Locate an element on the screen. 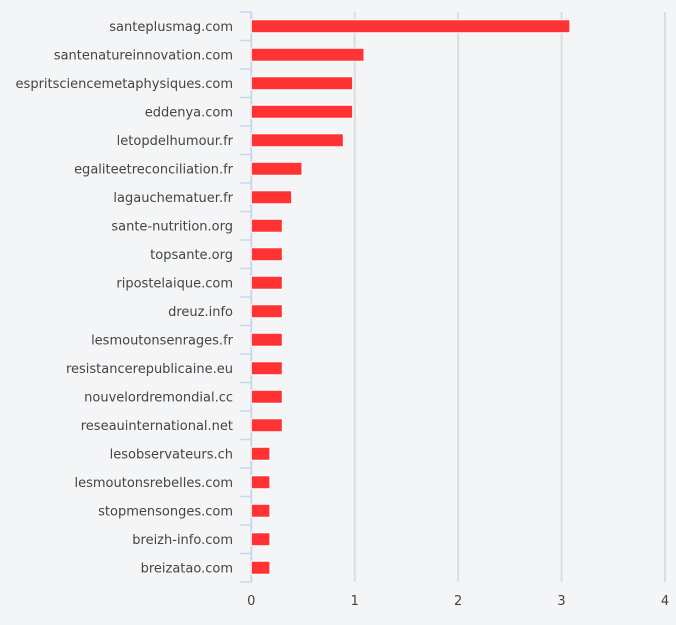 This screenshot has height=625, width=676. category-label: resistancerepublicaine.eu is located at coordinates (149, 369).